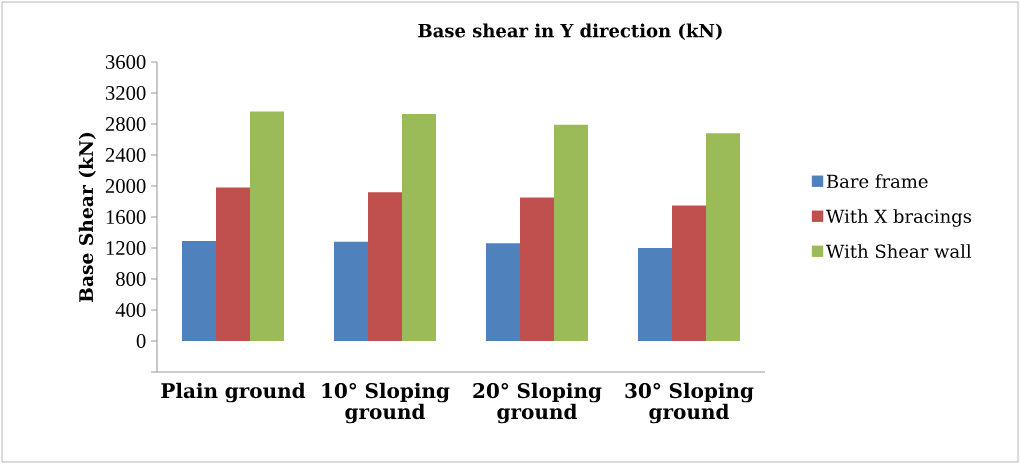 This screenshot has width=1020, height=464. Describe the element at coordinates (141, 341) in the screenshot. I see `y-tick-label: 0` at that location.